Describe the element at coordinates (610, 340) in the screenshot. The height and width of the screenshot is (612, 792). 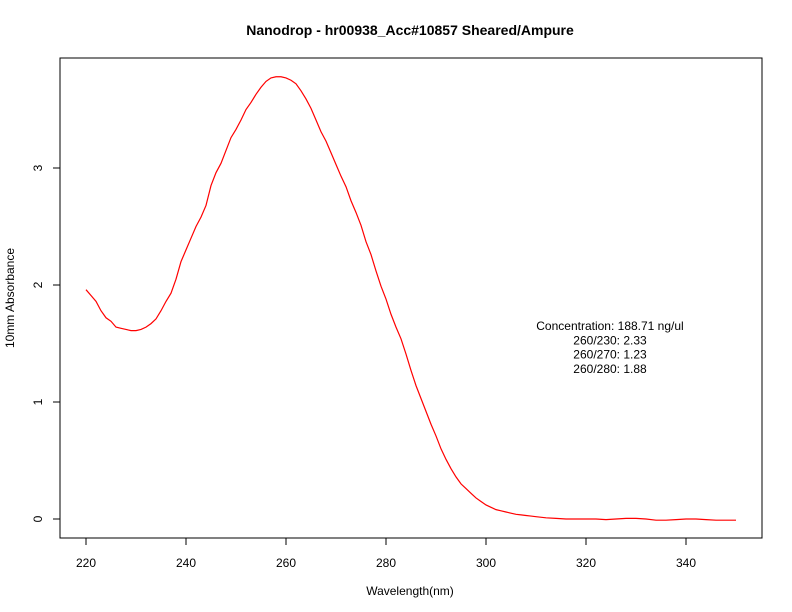
I see `annotation-line: 260/230: 2.33` at that location.